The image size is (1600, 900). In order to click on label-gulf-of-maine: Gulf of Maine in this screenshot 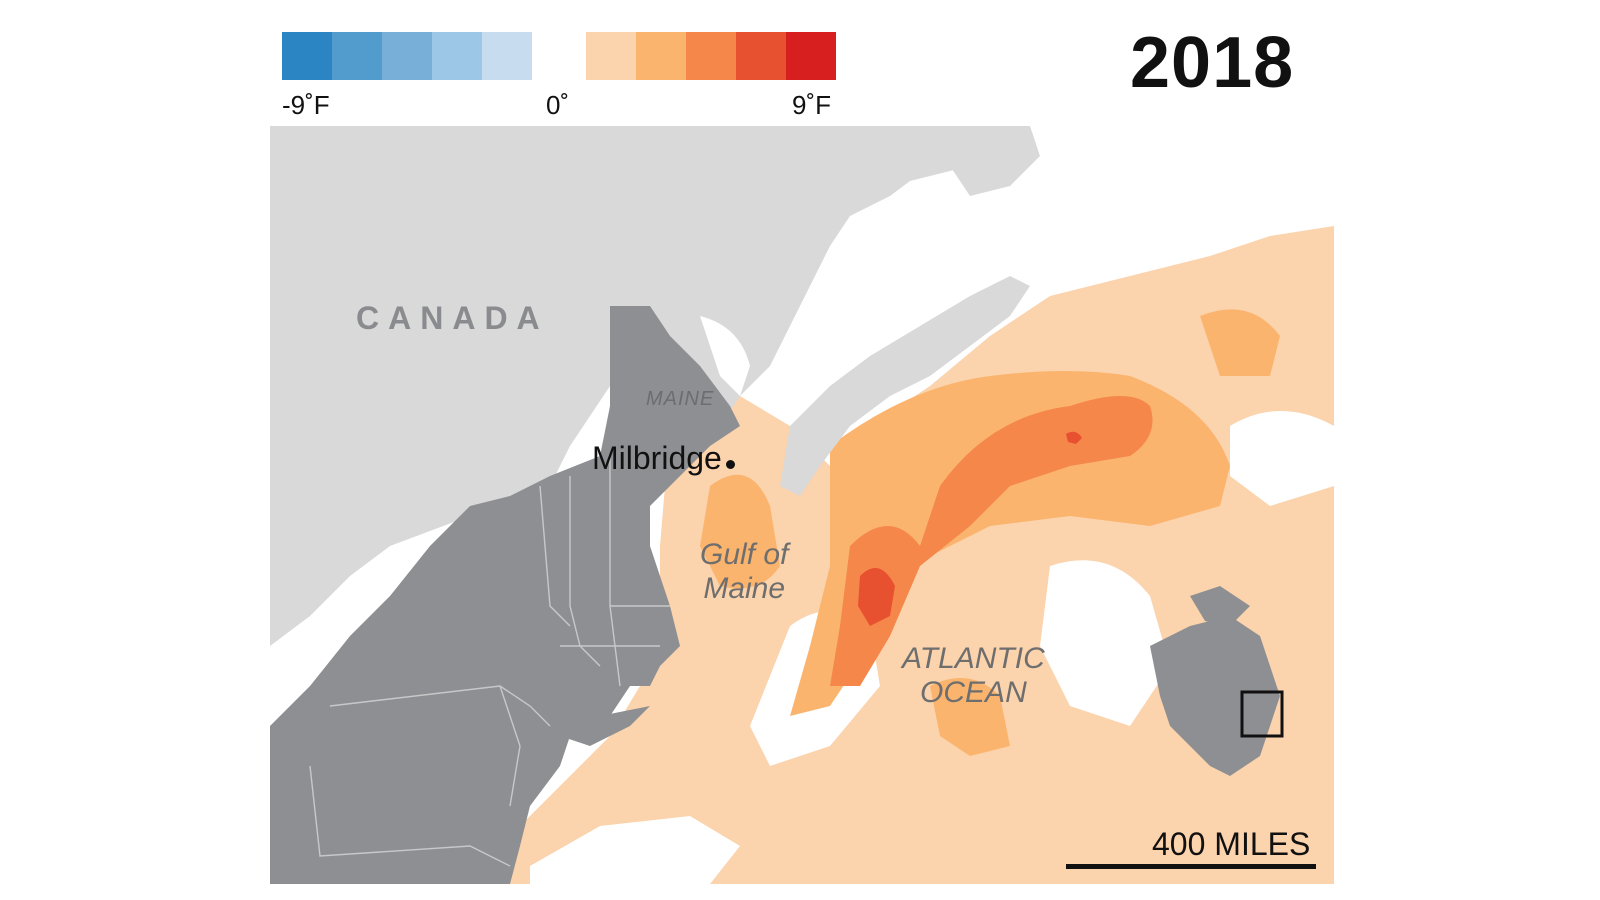, I will do `click(744, 572)`.